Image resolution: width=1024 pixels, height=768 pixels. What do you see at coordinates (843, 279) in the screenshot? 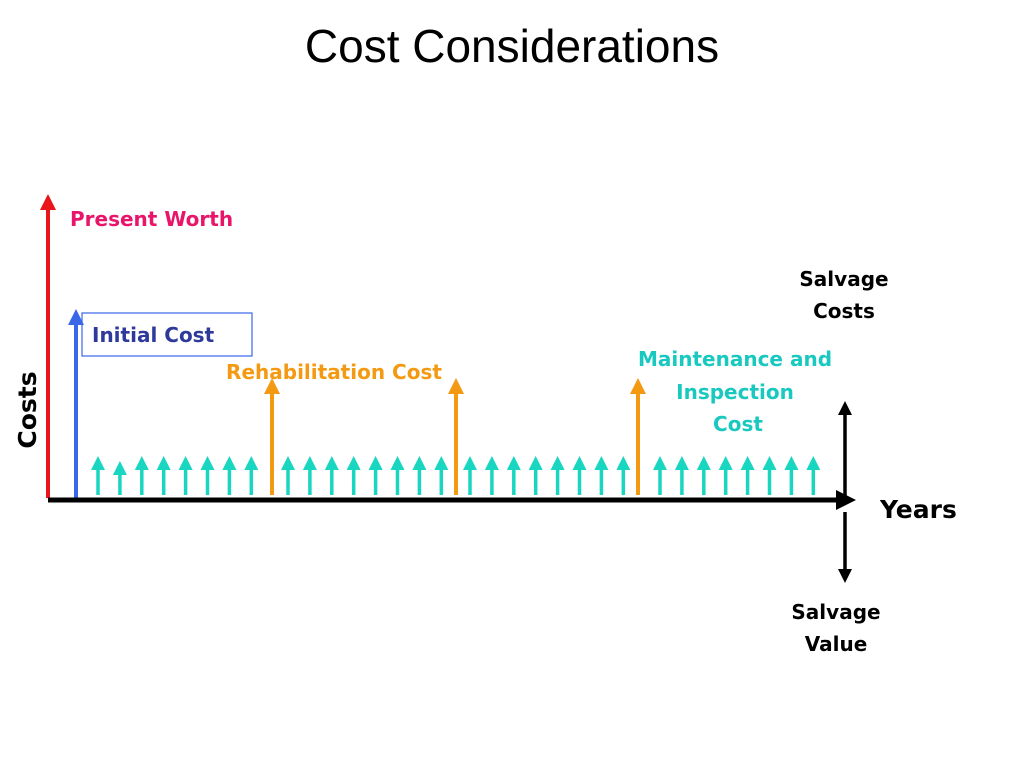
I see `salvage-costs-label: Salvage` at bounding box center [843, 279].